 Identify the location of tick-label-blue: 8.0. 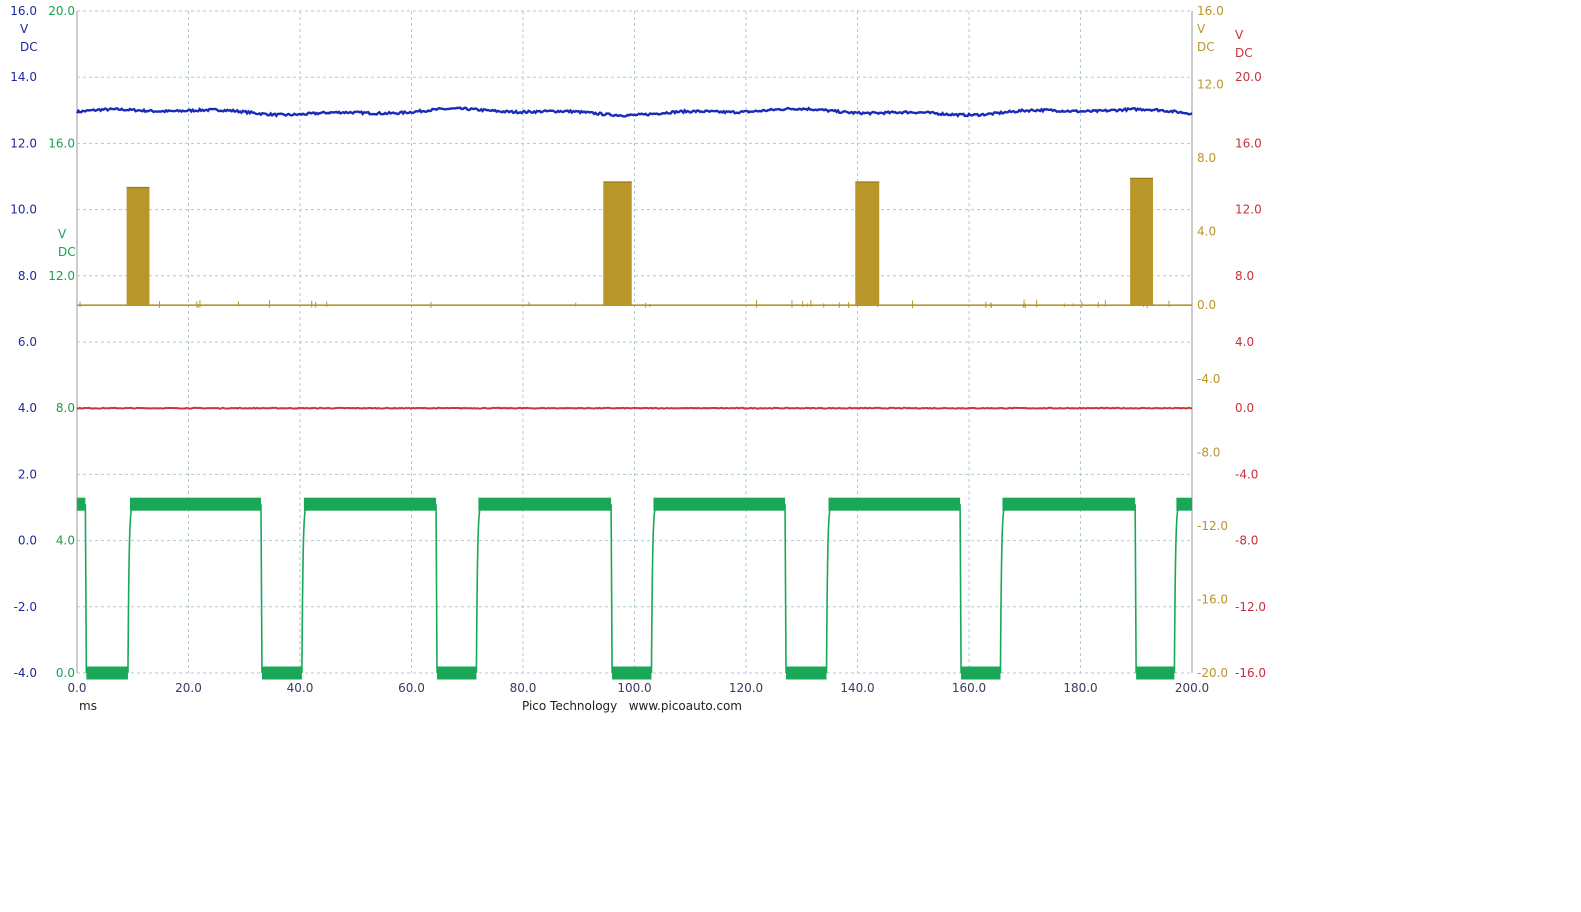
(27, 276).